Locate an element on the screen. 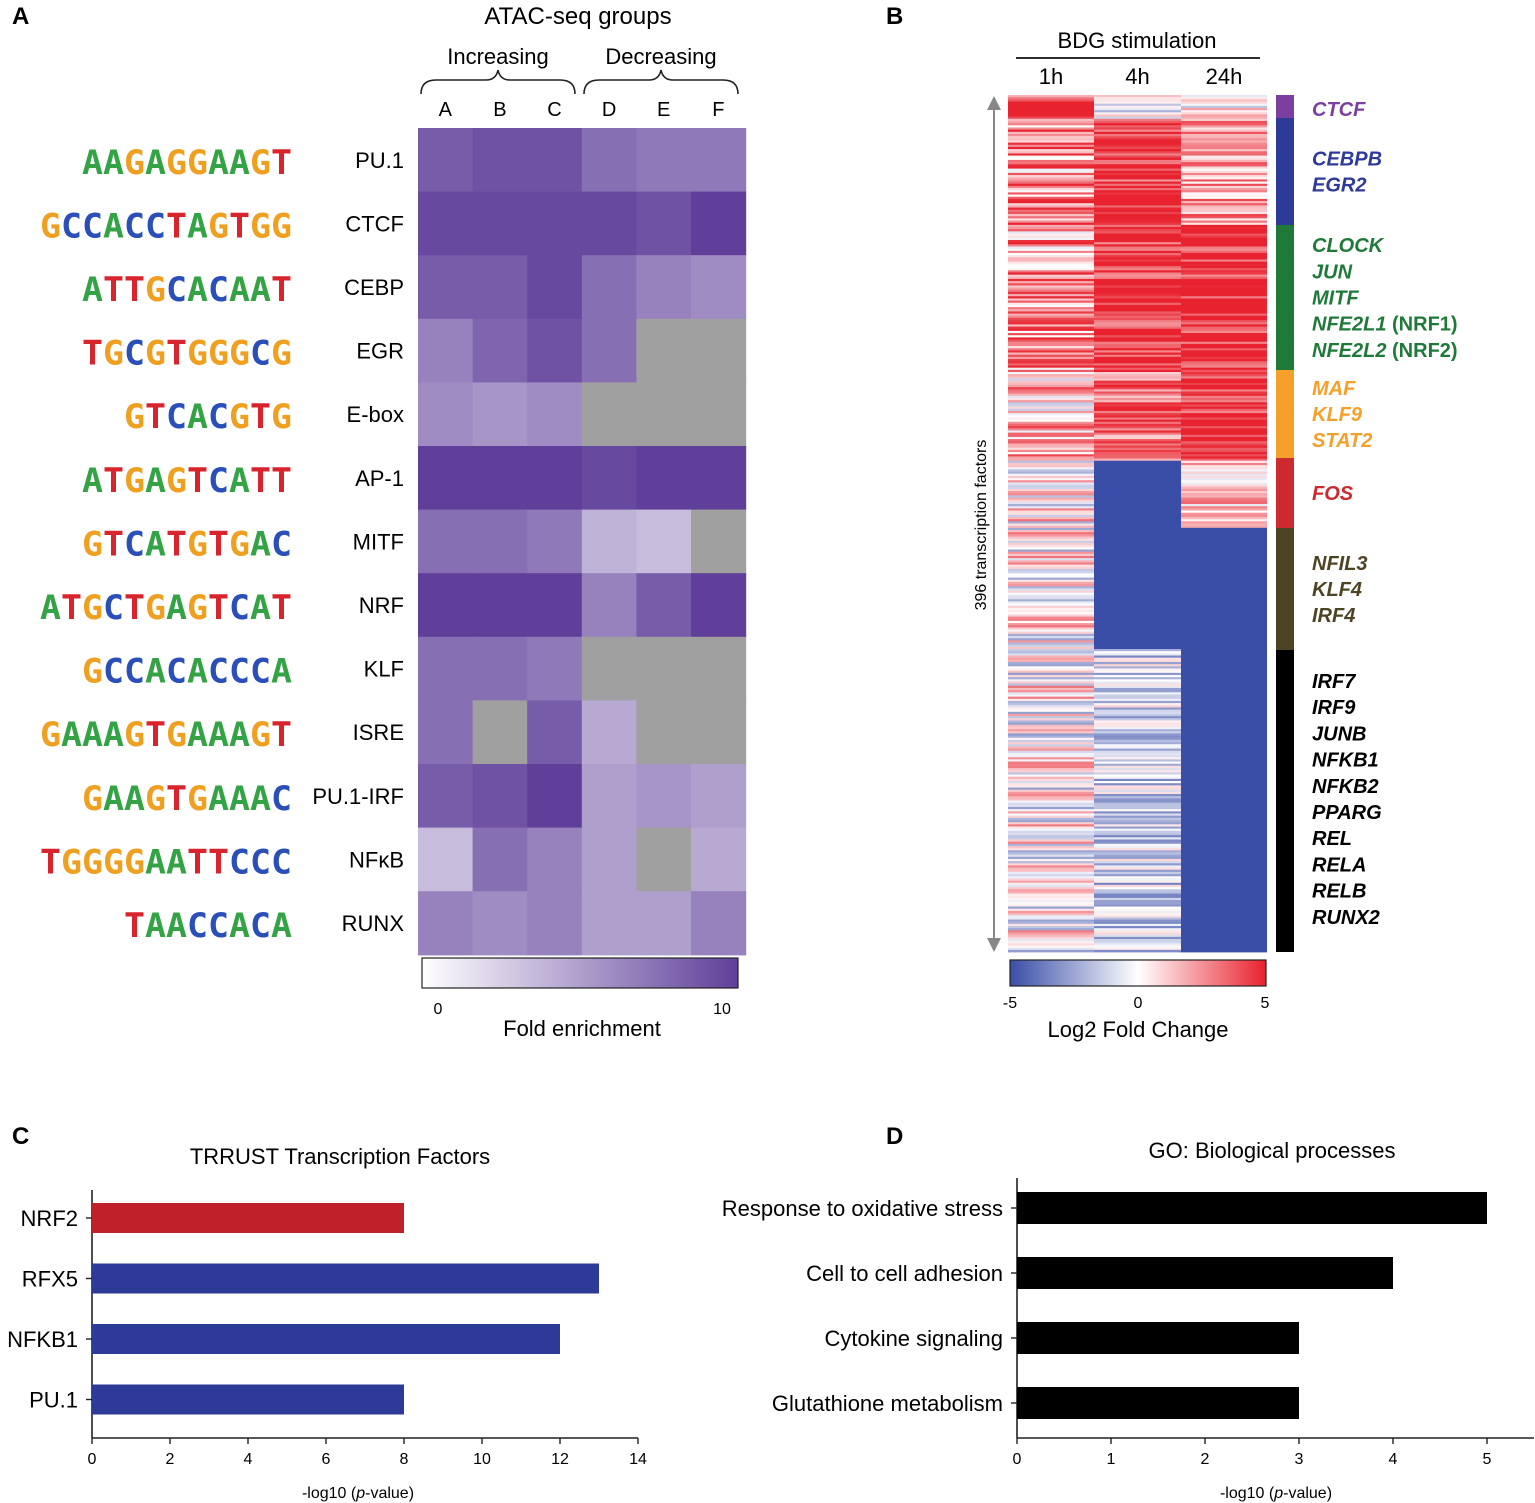 This screenshot has height=1503, width=1535. tf-row-246-4h is located at coordinates (1137, 628).